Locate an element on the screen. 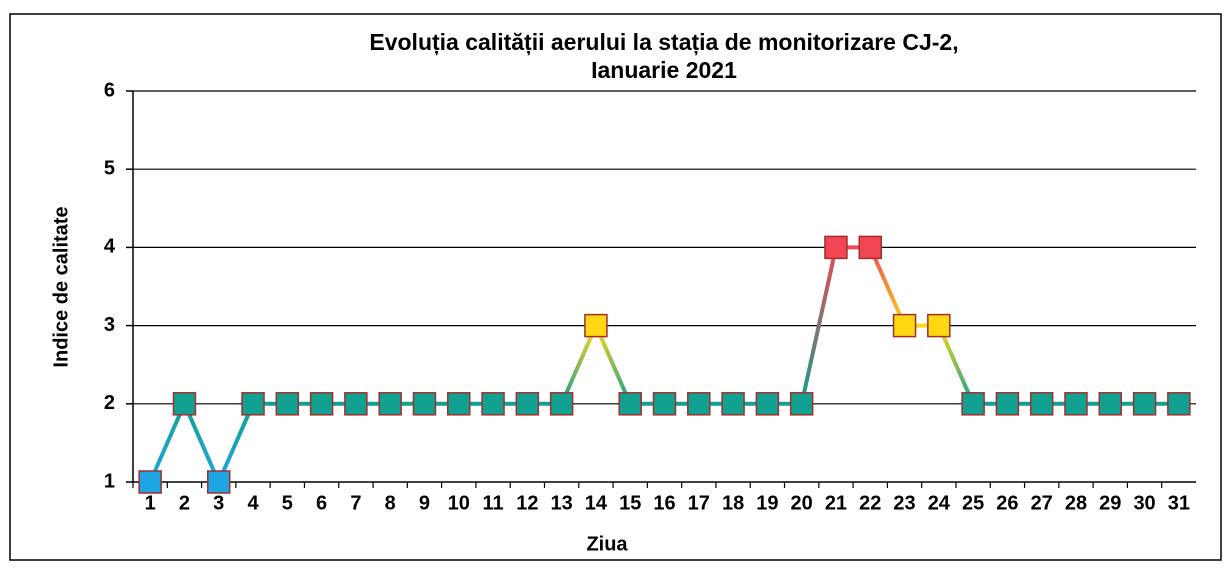 The image size is (1229, 568). x-tick-label: 30 is located at coordinates (1144, 503).